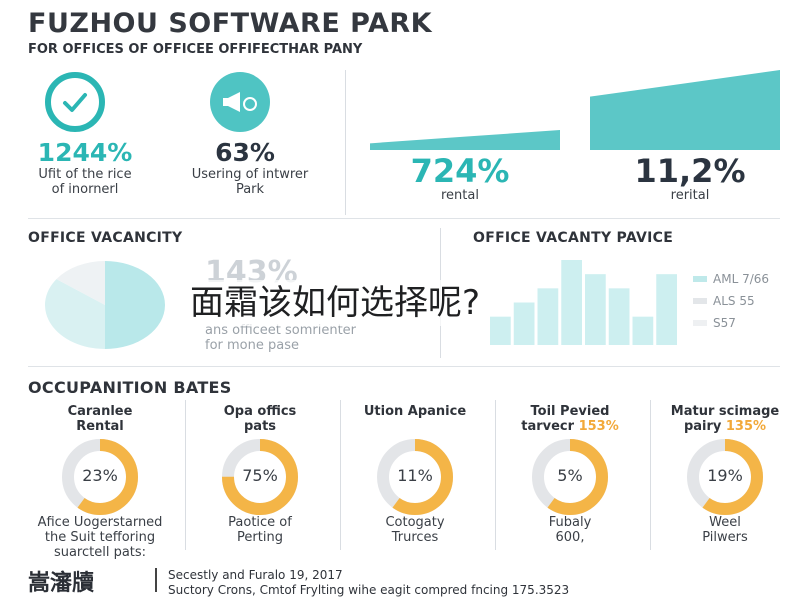  Describe the element at coordinates (85, 182) in the screenshot. I see `kpi-caption-1: Ufit of the rice of inornerl` at that location.